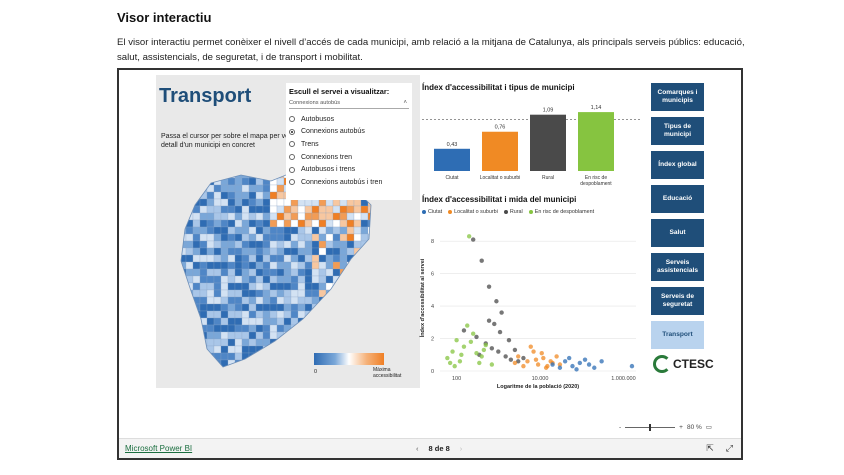 This screenshot has width=844, height=475. What do you see at coordinates (473, 212) in the screenshot?
I see `legend-item-localitat: Localitat o suburbi` at bounding box center [473, 212].